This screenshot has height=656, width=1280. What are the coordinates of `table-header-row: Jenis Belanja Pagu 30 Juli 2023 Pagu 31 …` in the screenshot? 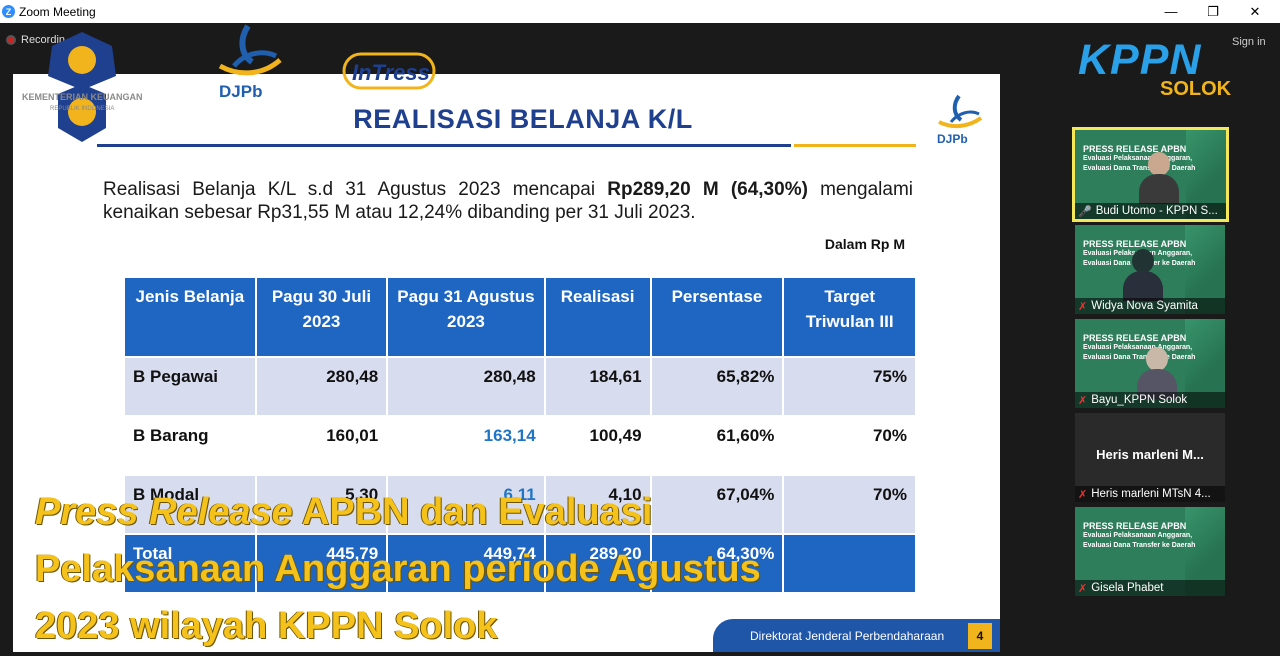 It's located at (520, 317).